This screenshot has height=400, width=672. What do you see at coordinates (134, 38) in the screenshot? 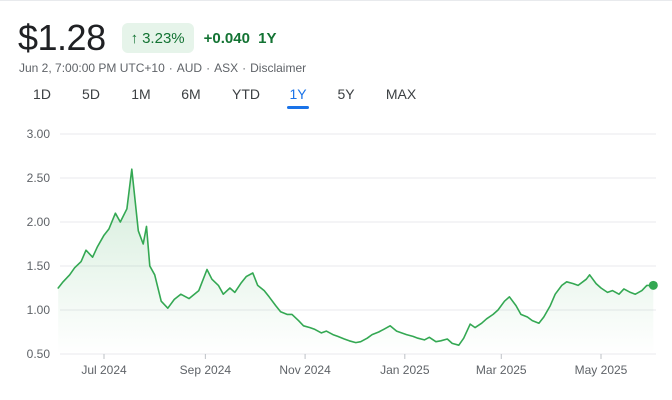
I see `arrow-up-icon: ↑` at bounding box center [134, 38].